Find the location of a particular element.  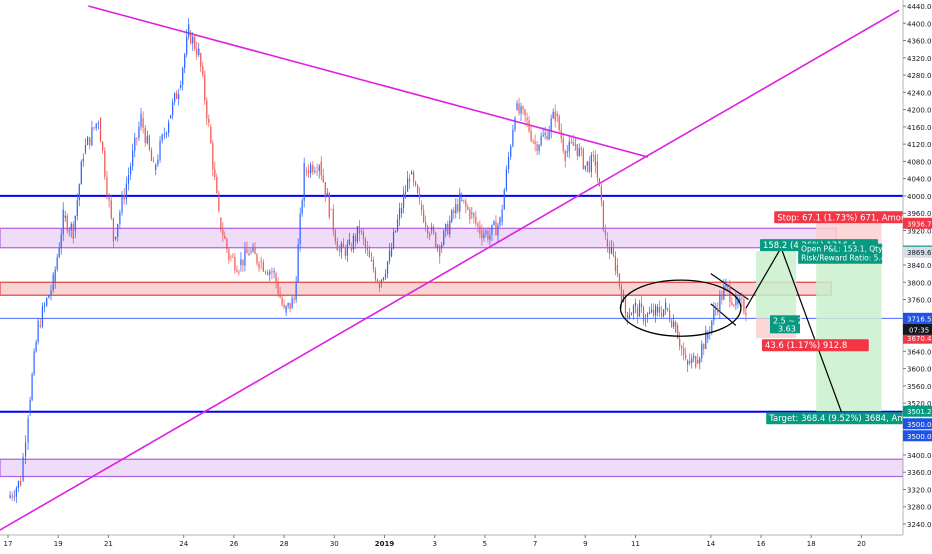

x-tick-label: 17 is located at coordinates (8, 544).